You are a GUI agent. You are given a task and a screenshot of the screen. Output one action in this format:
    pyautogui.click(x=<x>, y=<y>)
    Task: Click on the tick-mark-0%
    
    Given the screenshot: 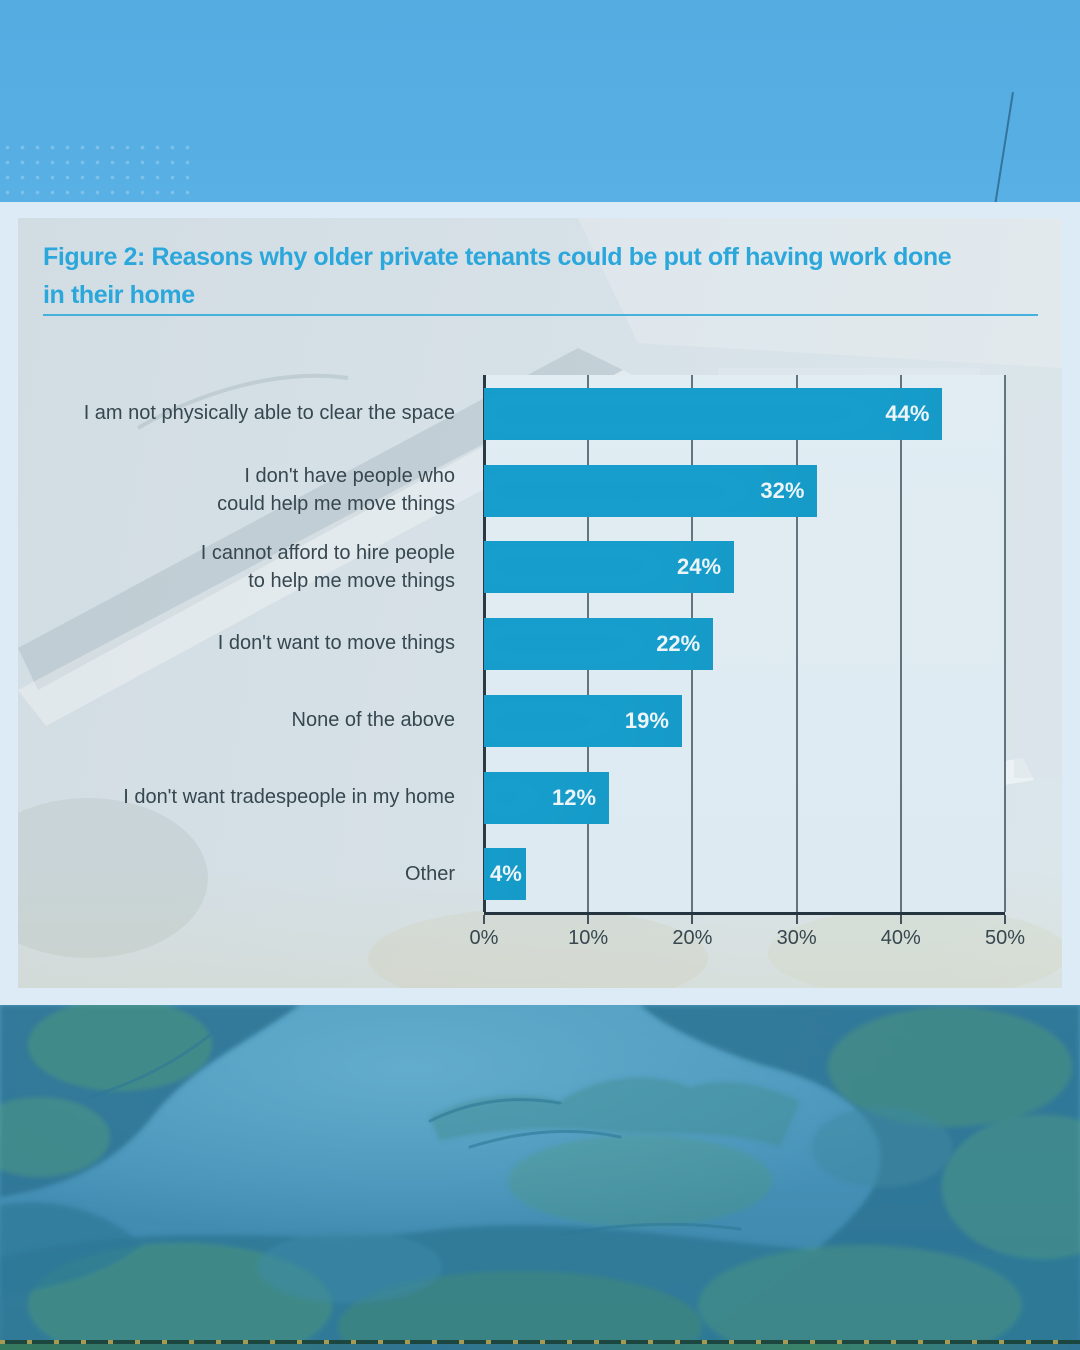 What is the action you would take?
    pyautogui.click(x=484, y=919)
    